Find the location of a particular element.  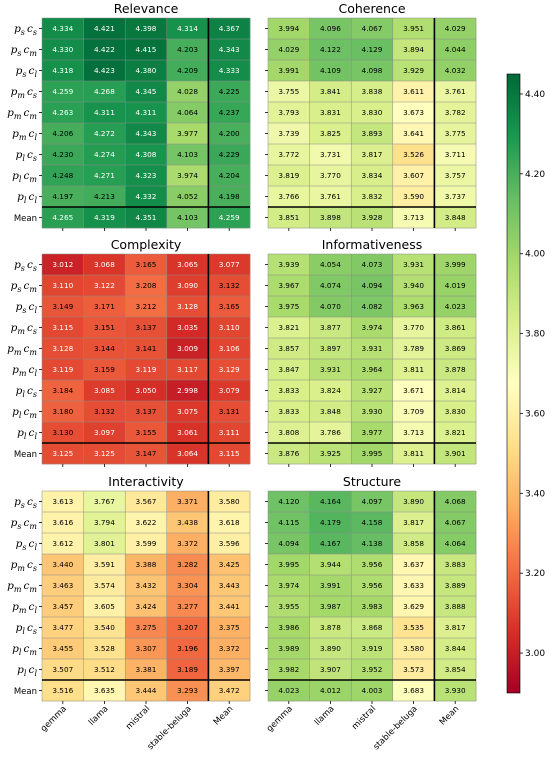

cell-value: 3.955 is located at coordinates (288, 606).